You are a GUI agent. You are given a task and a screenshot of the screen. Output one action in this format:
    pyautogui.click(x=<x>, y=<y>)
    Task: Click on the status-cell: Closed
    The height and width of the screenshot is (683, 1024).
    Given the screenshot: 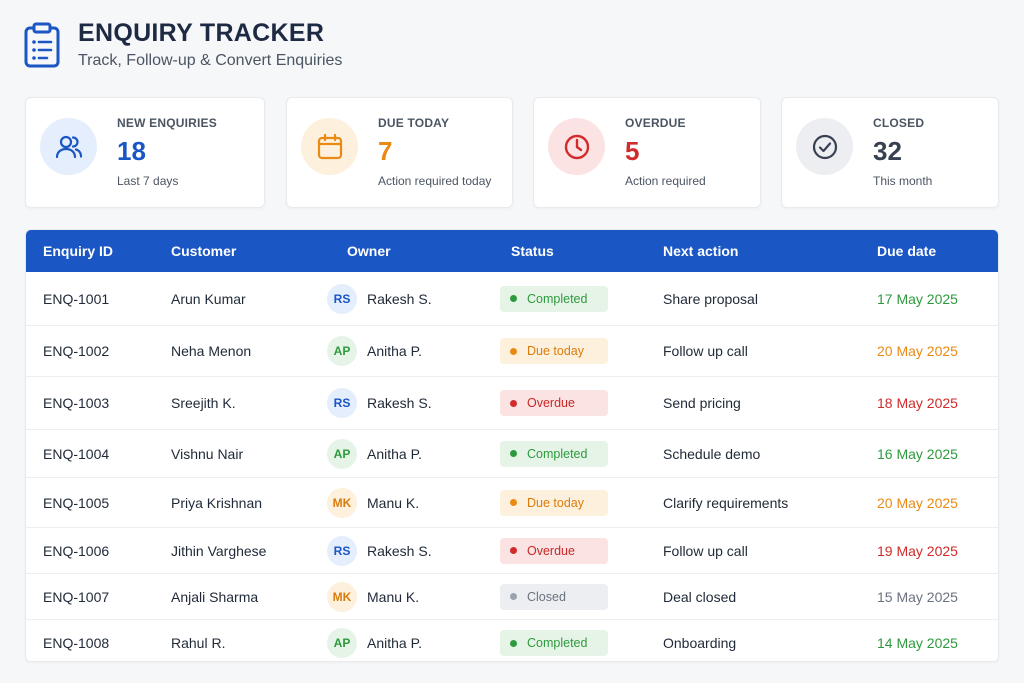 What is the action you would take?
    pyautogui.click(x=554, y=596)
    